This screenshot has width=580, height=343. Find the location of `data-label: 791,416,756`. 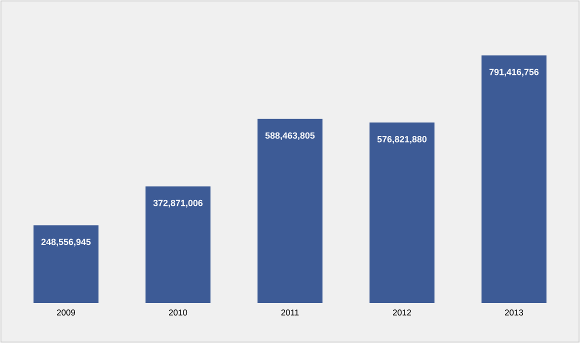

data-label: 791,416,756 is located at coordinates (514, 72).